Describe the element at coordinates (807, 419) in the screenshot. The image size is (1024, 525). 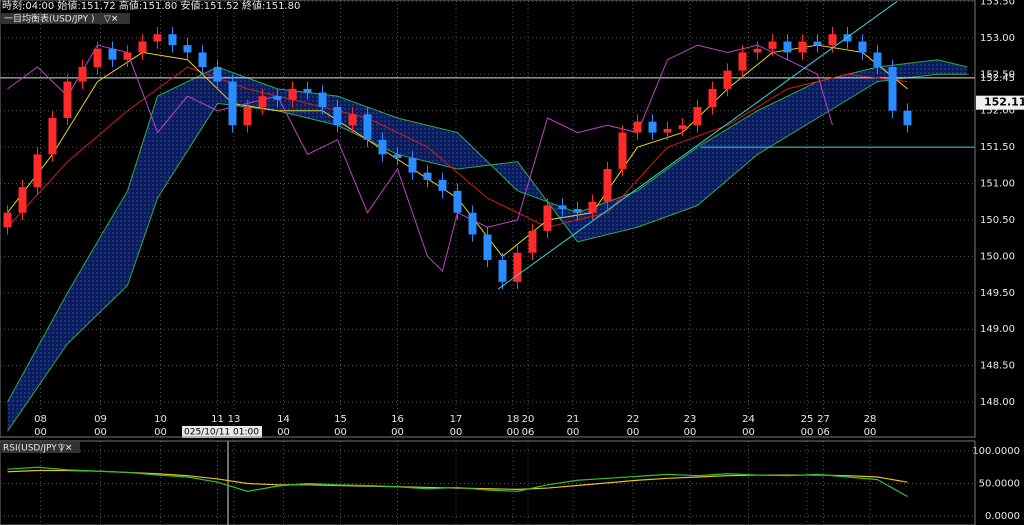
I see `x-tick-label: 25` at that location.